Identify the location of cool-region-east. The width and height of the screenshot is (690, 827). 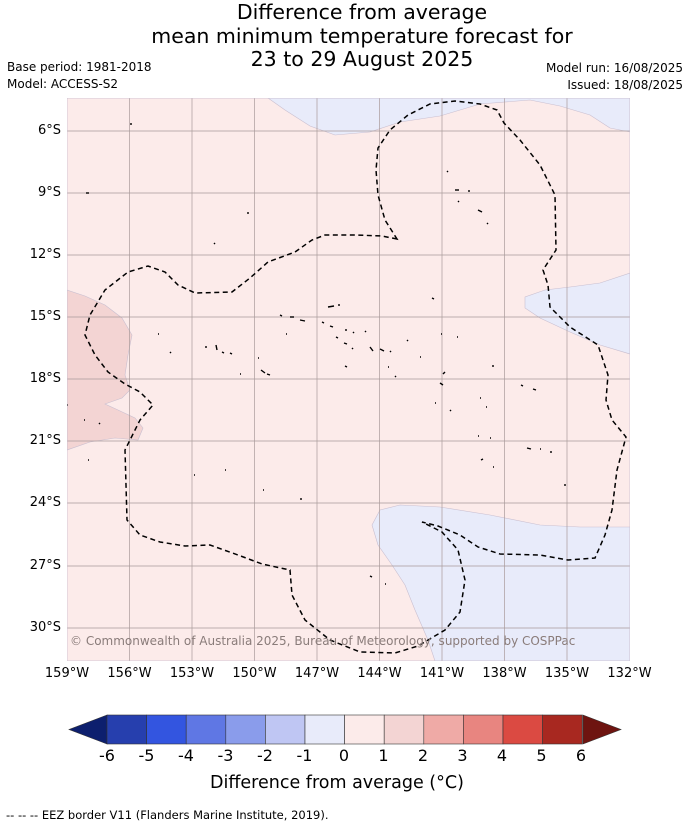
(577, 313).